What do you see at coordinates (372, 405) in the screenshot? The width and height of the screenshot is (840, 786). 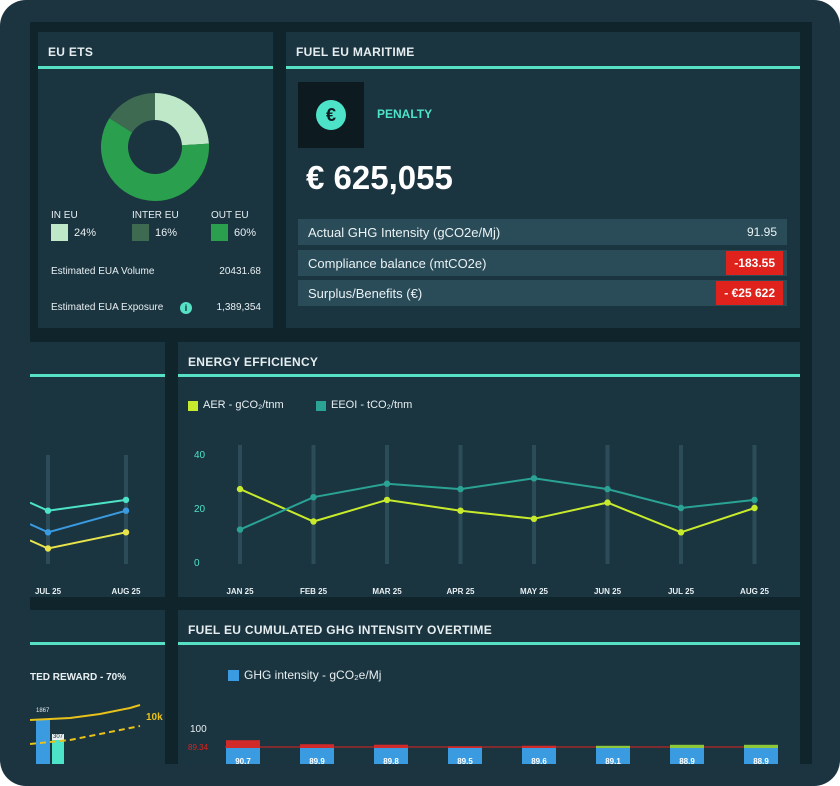 I see `legend-label-eeoi: EEOI - tCO₂/tnm` at bounding box center [372, 405].